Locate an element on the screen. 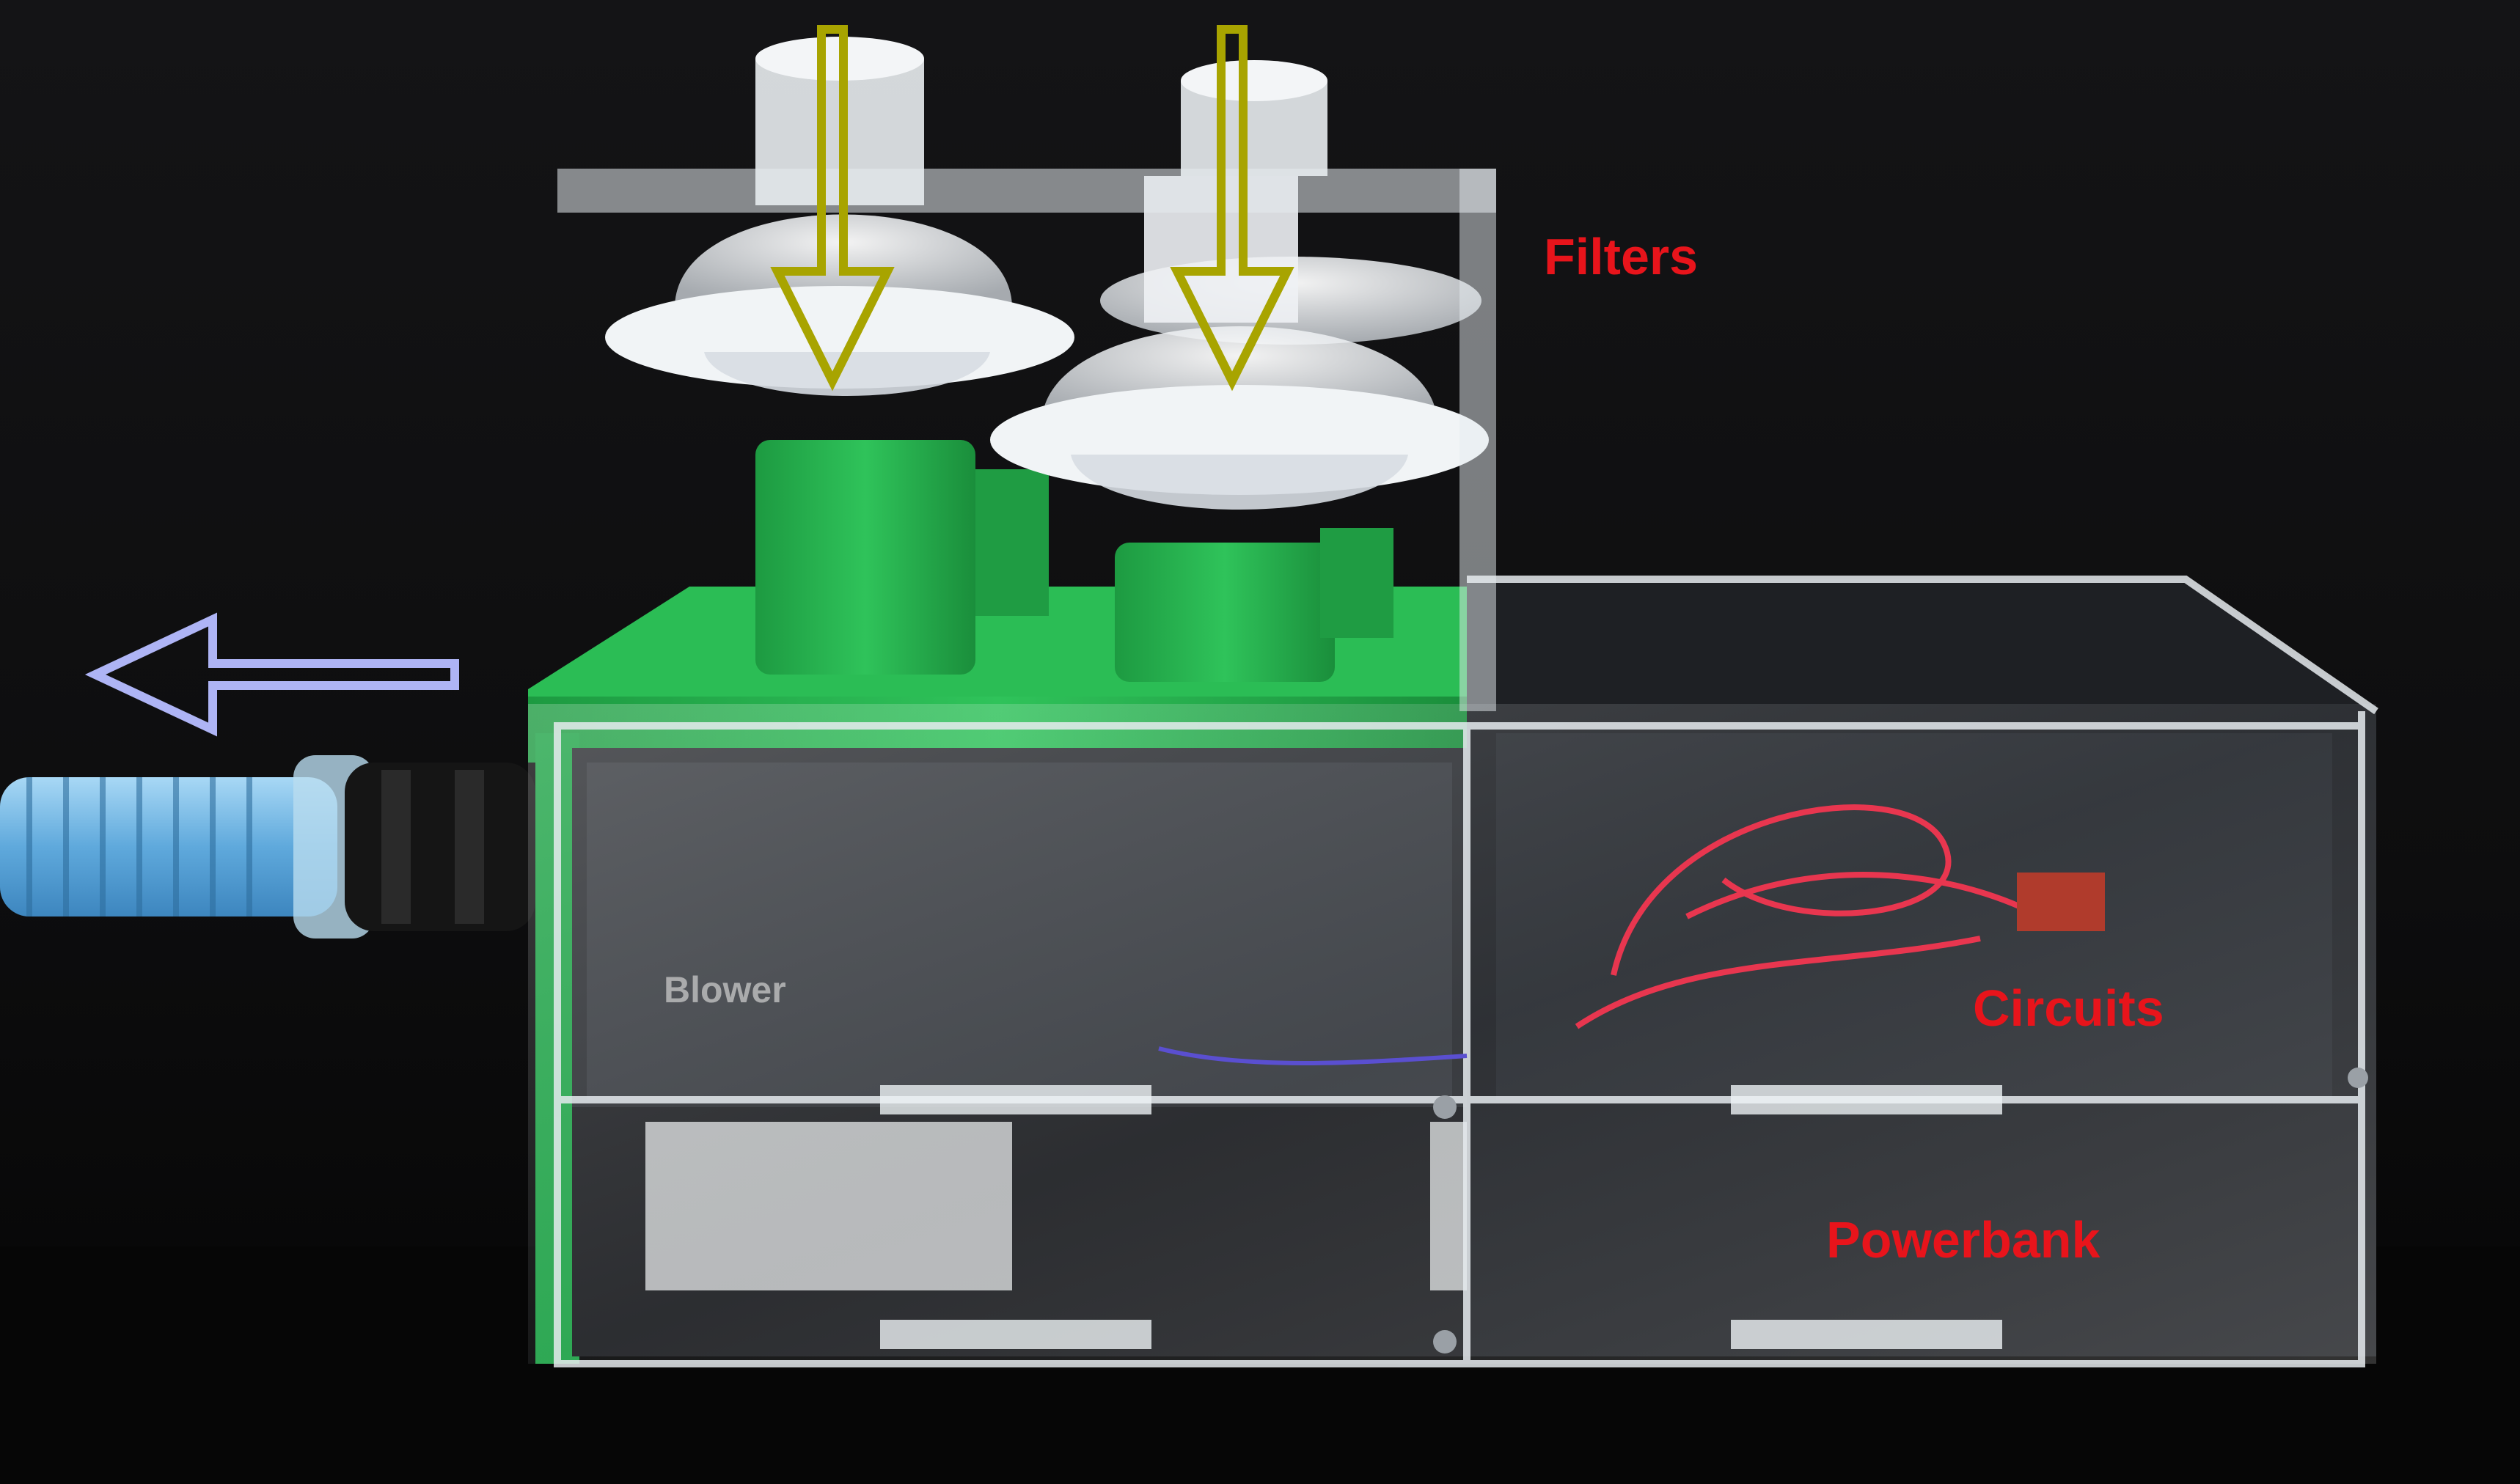  filters-label: Filters is located at coordinates (1621, 256).